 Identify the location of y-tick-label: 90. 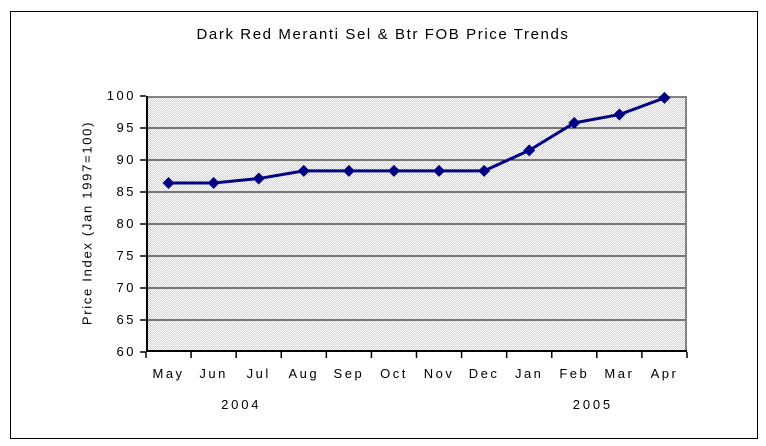
(126, 159).